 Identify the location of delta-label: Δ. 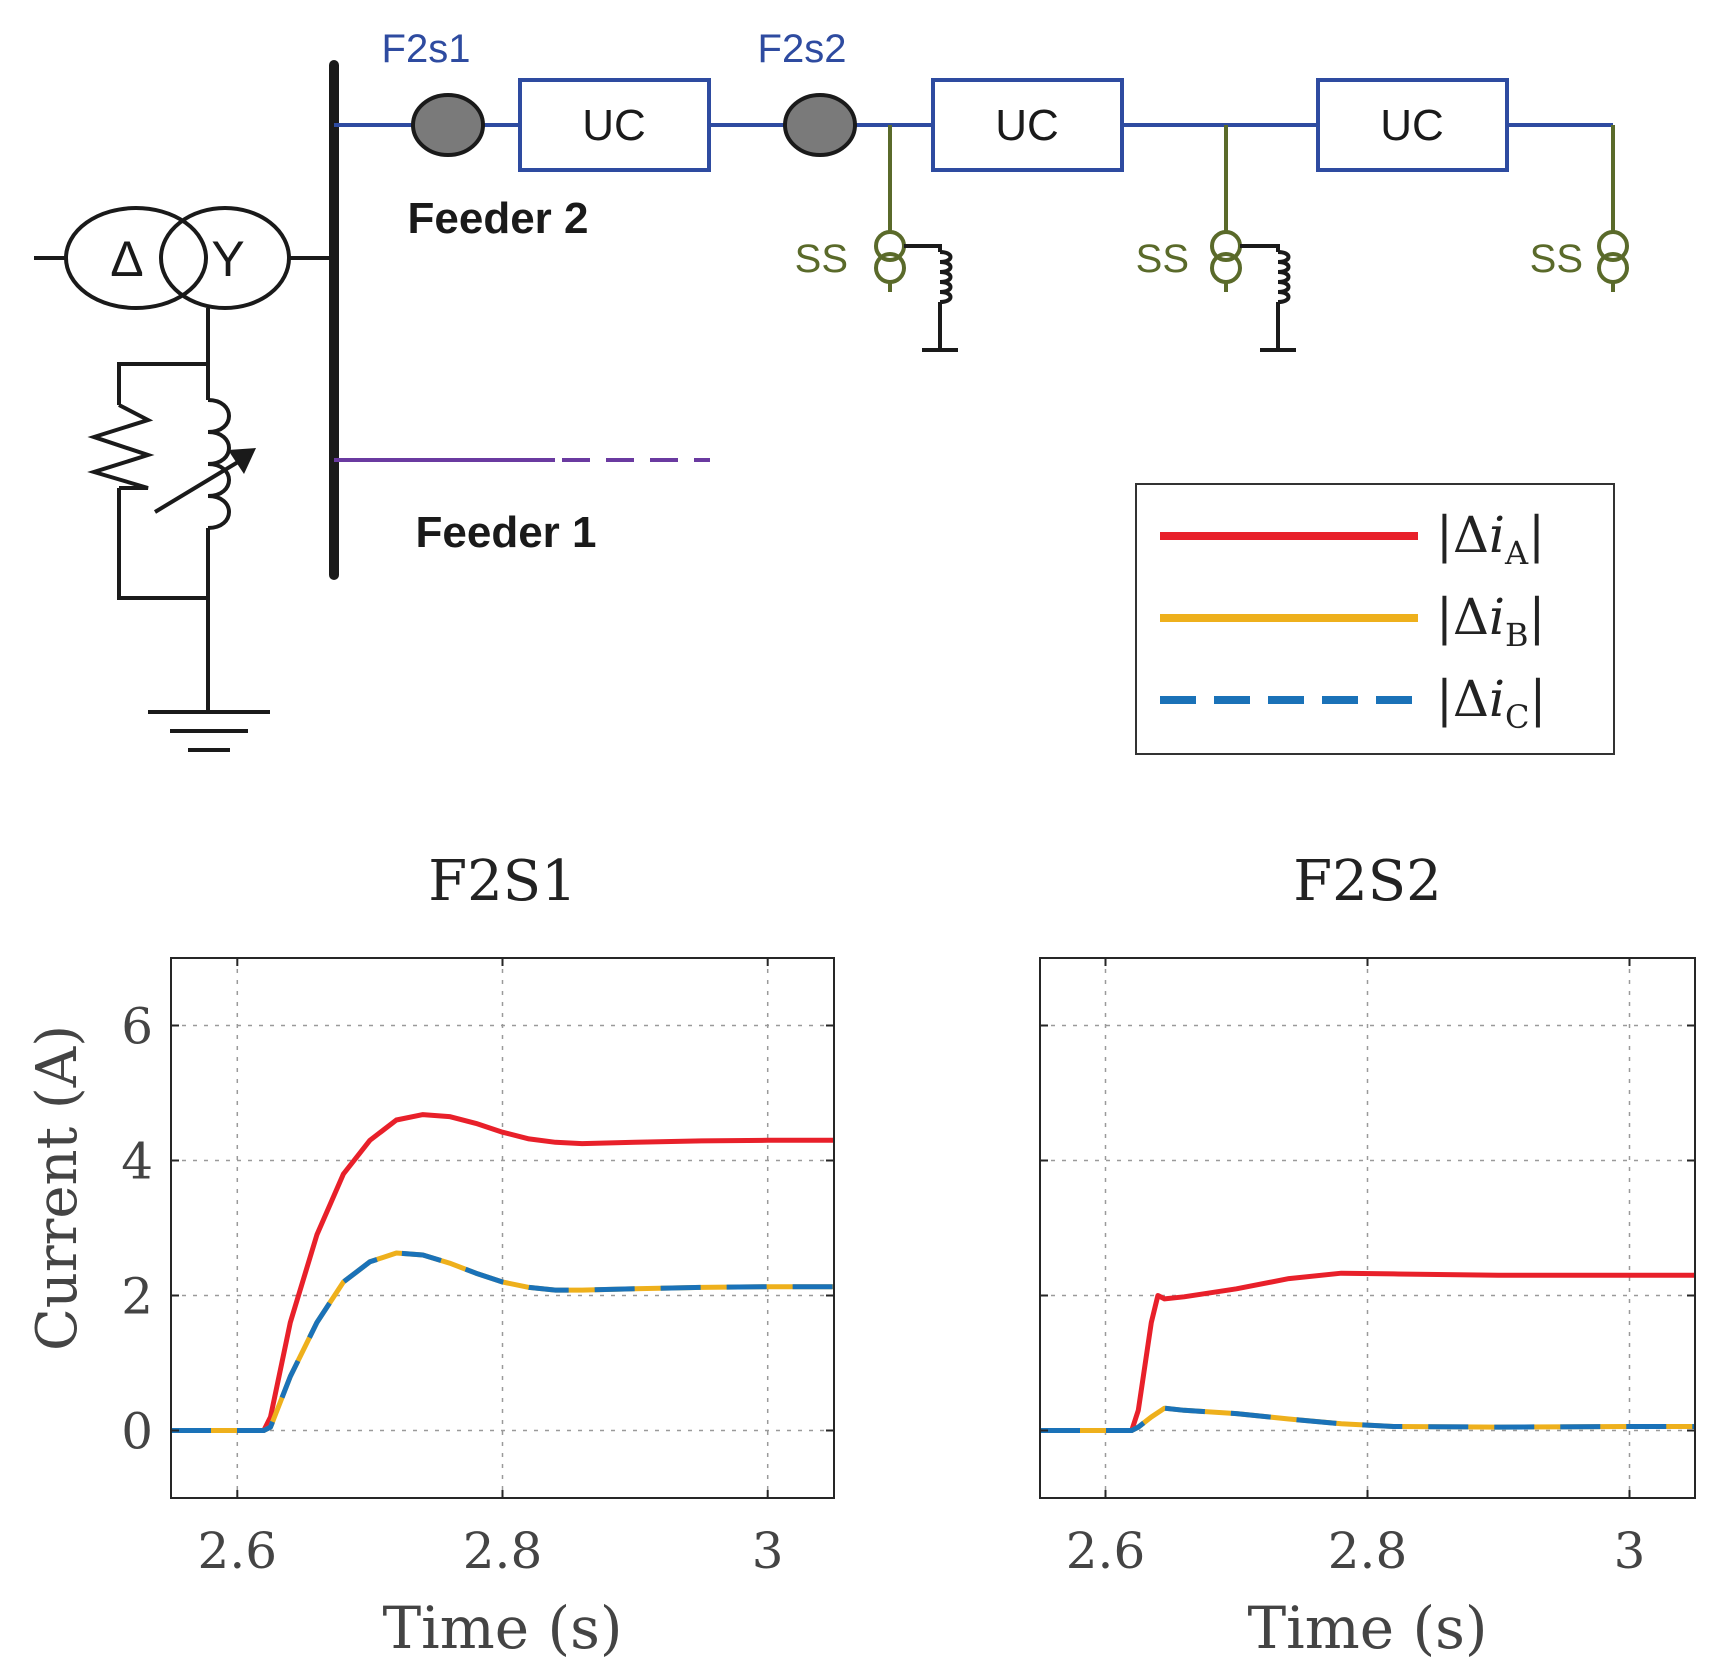
(126, 259).